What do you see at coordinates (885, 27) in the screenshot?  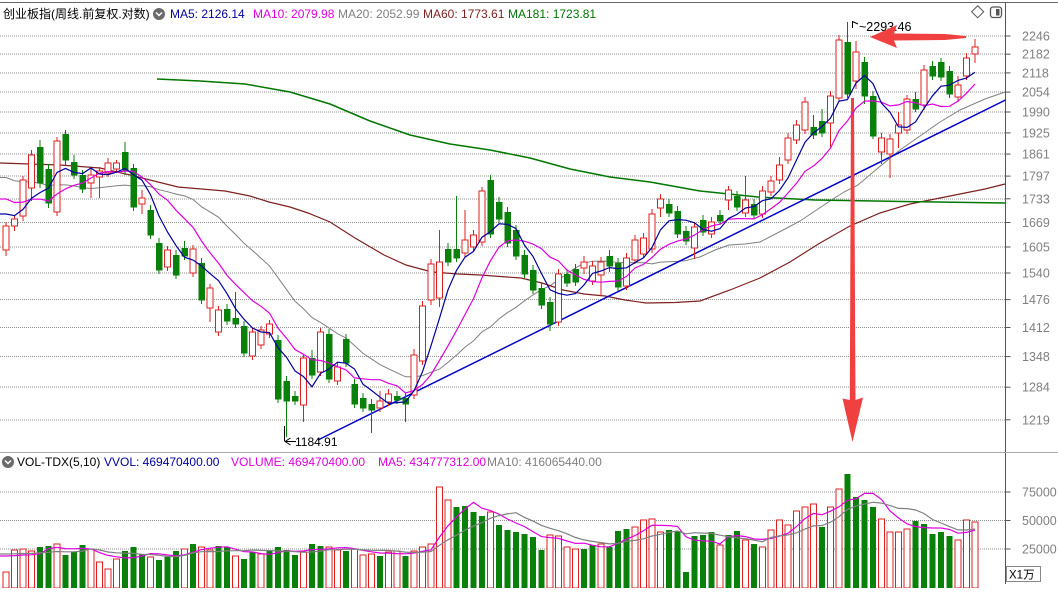 I see `svg-text: ~2293.46` at bounding box center [885, 27].